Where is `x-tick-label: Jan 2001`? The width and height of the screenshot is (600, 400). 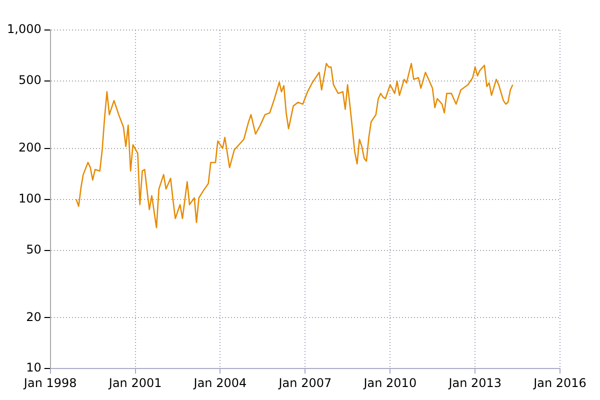
x-tick-label: Jan 2001 is located at coordinates (135, 383).